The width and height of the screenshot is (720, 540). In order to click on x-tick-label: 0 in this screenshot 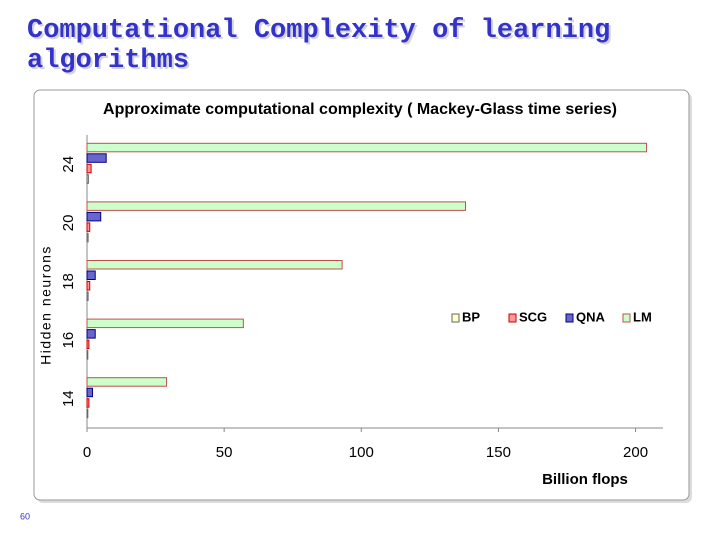, I will do `click(87, 452)`.